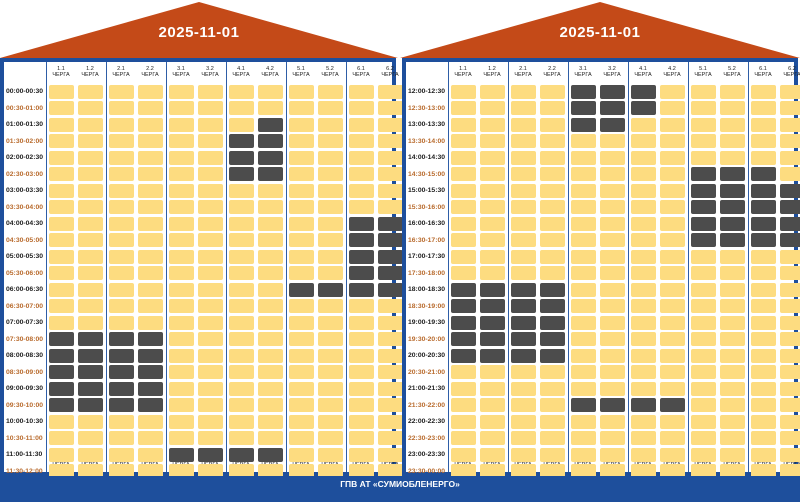 This screenshot has width=800, height=502. I want to click on time-slot-label: 03:30-04:00, so click(25, 207).